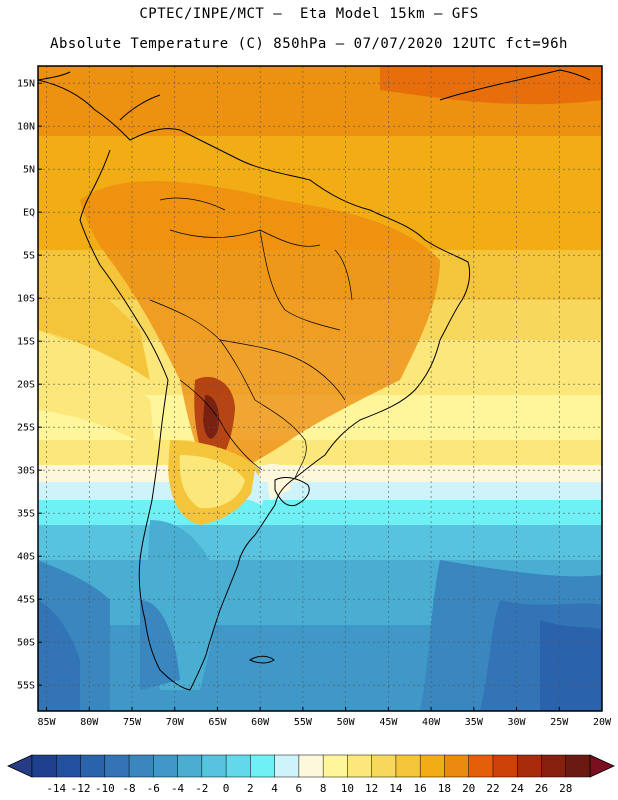  What do you see at coordinates (26, 471) in the screenshot?
I see `lat-tick-label: 30S` at bounding box center [26, 471].